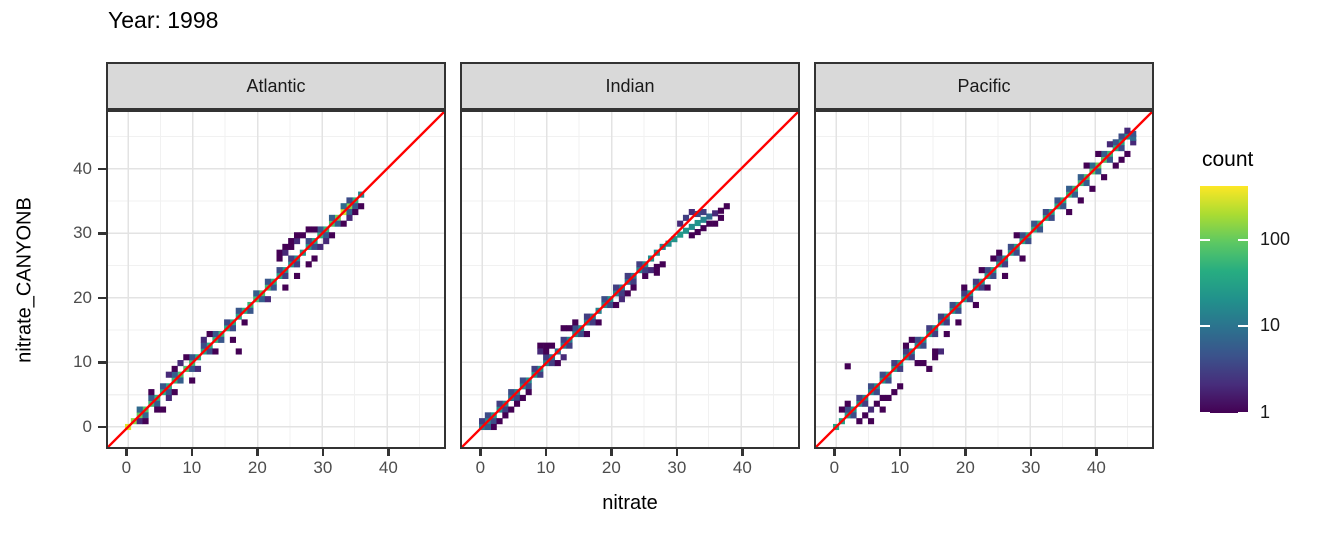 The image size is (1344, 537). I want to click on x-tick-label: 30, so click(1031, 467).